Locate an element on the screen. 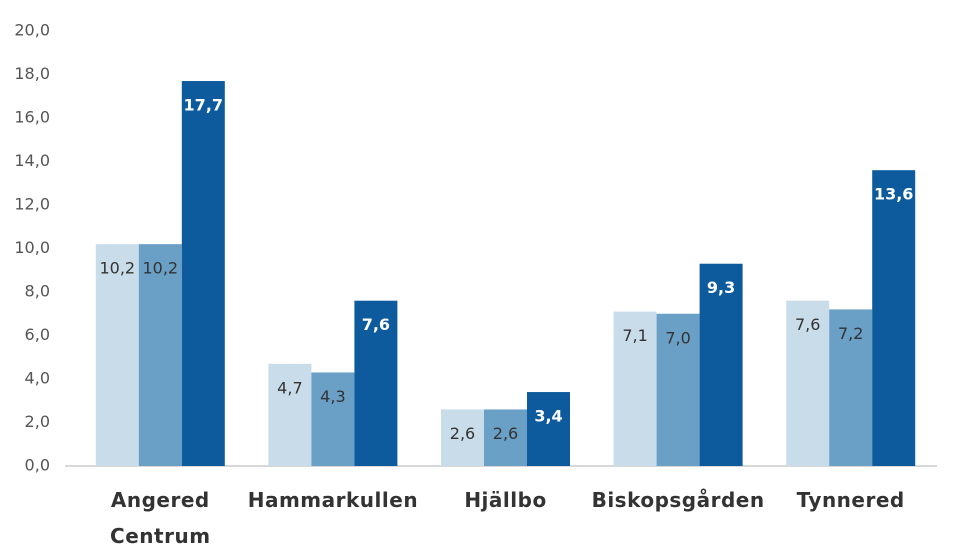  value-label: 7,2 is located at coordinates (850, 333).